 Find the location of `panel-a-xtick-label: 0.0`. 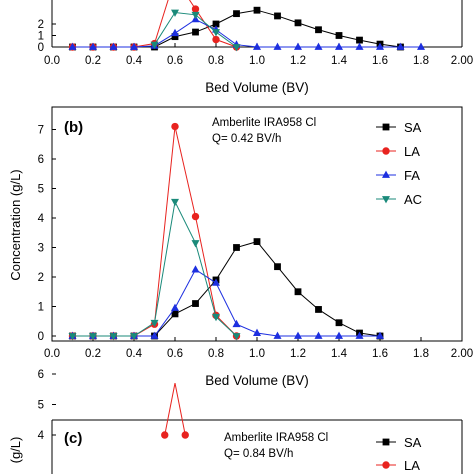

panel-a-xtick-label: 0.0 is located at coordinates (52, 61).